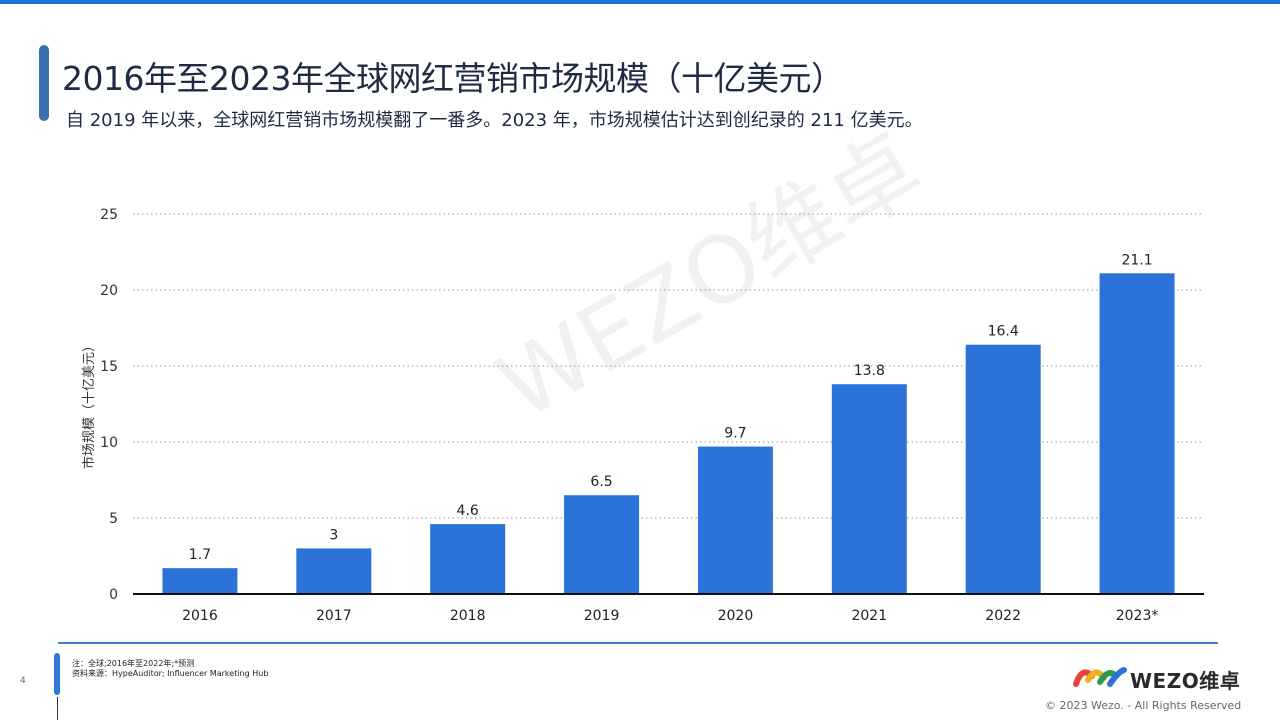  What do you see at coordinates (109, 291) in the screenshot?
I see `y-tick-label: 20` at bounding box center [109, 291].